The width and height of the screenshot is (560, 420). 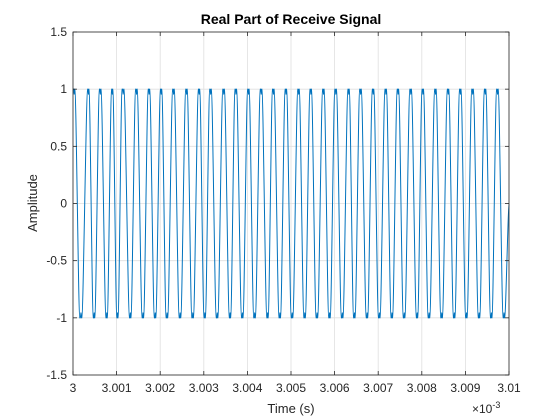 I want to click on x-tick-label: 3.01, so click(x=509, y=388).